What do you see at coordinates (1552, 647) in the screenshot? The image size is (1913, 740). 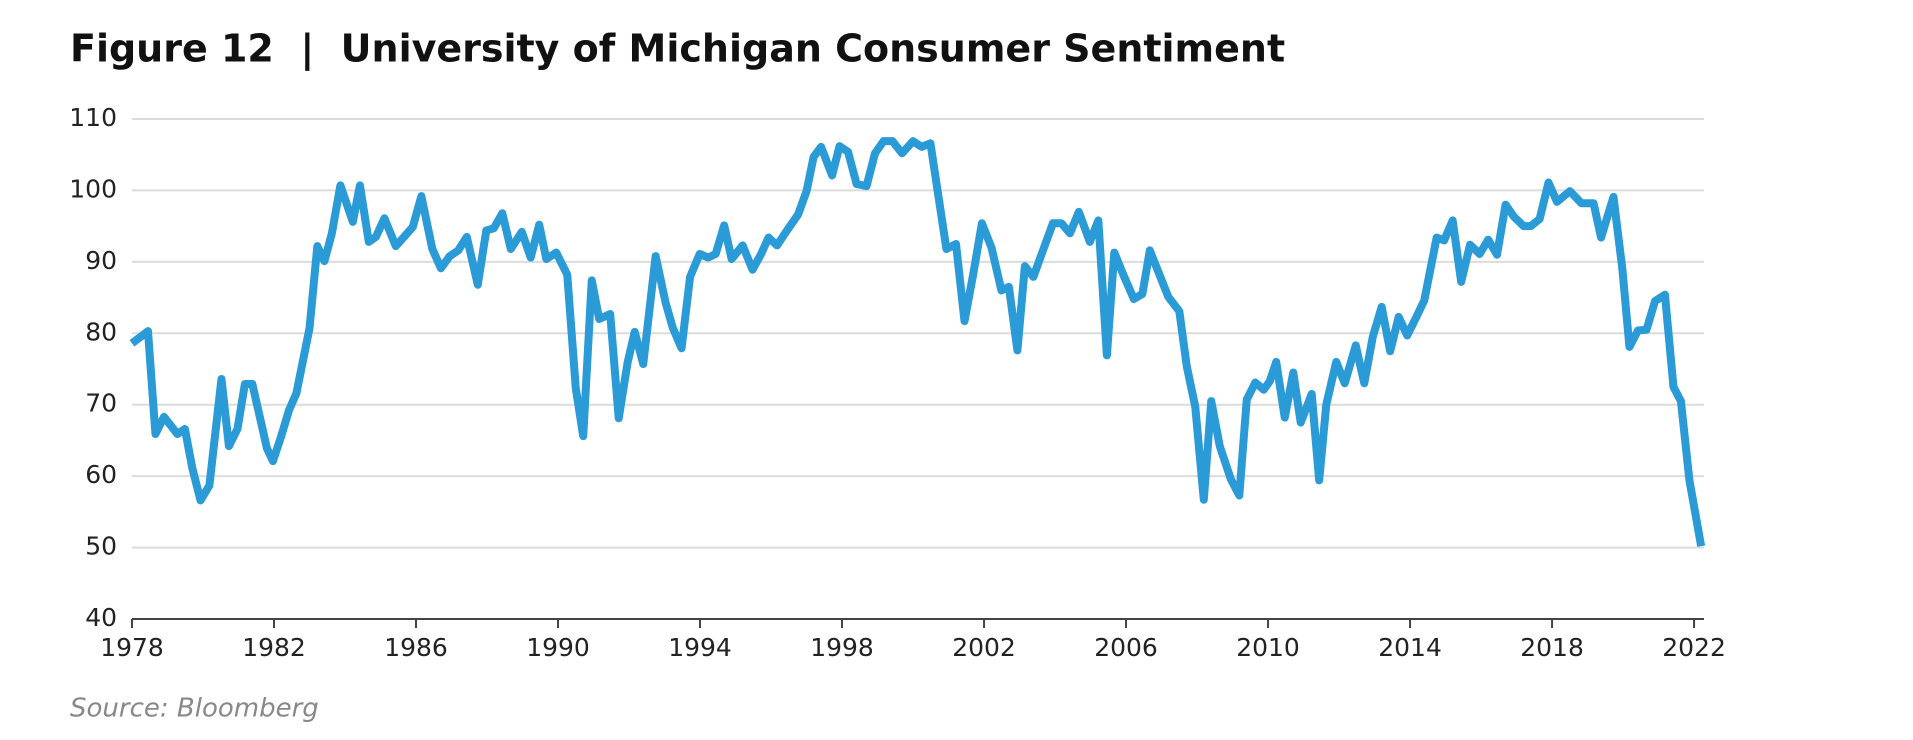 I see `x-tick-label: 2018` at bounding box center [1552, 647].